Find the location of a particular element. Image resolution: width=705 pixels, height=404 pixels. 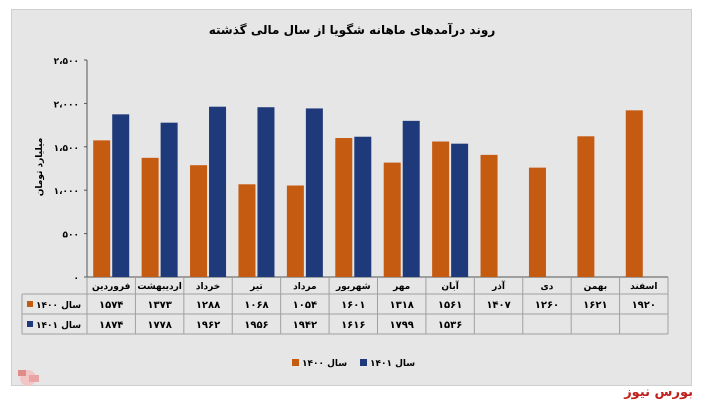

data-label: ۱۵۷۴ is located at coordinates (111, 305).